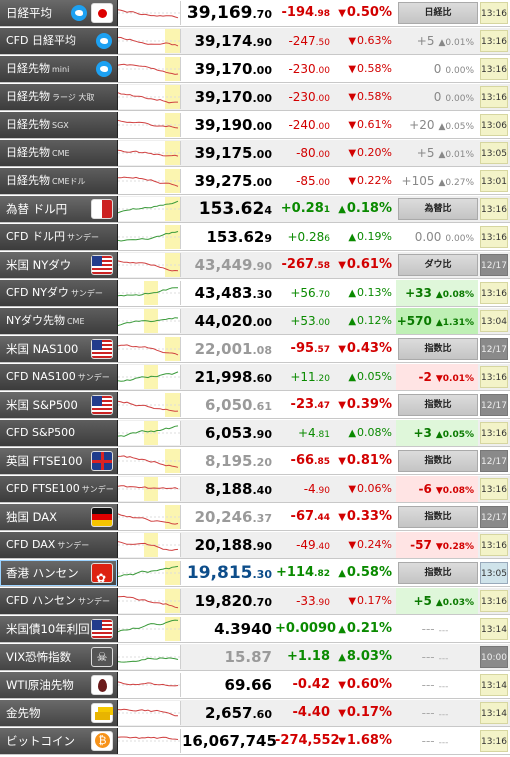  I want to click on market-row: 日経平均 39,169.70 -194.98 ▼0.50% 日経比 13:16, so click(255, 13).